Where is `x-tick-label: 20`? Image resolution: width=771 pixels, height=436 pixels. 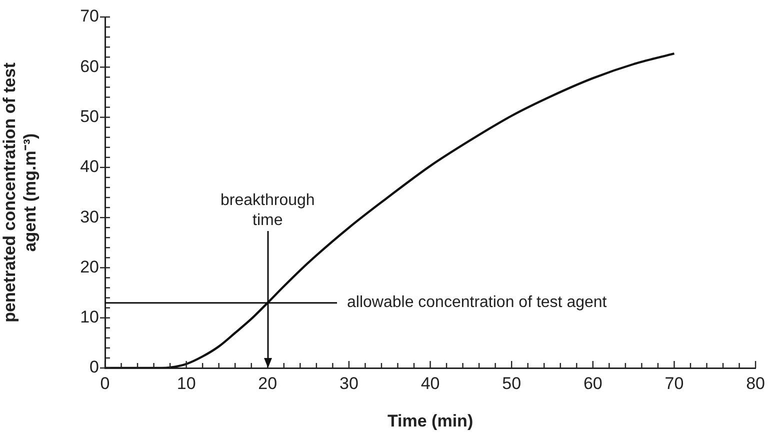
x-tick-label: 20 is located at coordinates (268, 383).